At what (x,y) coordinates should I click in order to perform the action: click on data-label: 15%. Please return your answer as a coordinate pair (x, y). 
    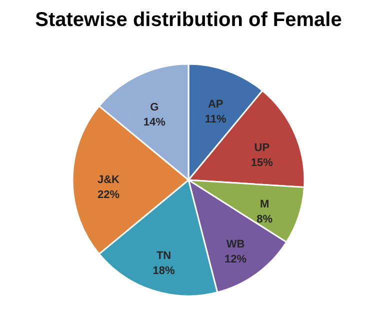
    Looking at the image, I should click on (262, 163).